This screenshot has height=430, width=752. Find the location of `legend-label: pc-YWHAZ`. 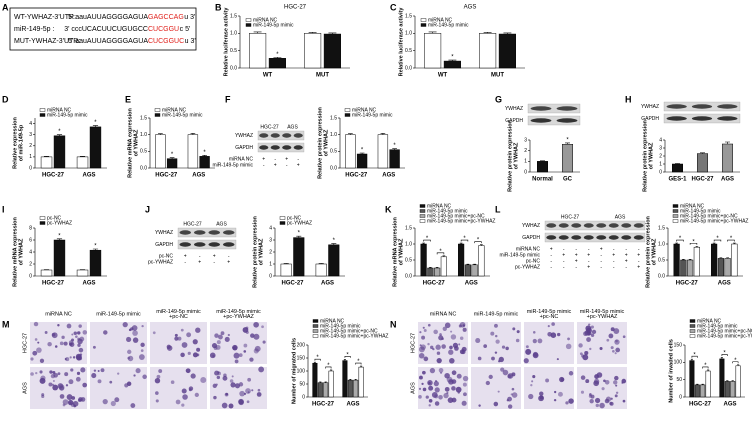

legend-label: pc-YWHAZ is located at coordinates (59, 223).